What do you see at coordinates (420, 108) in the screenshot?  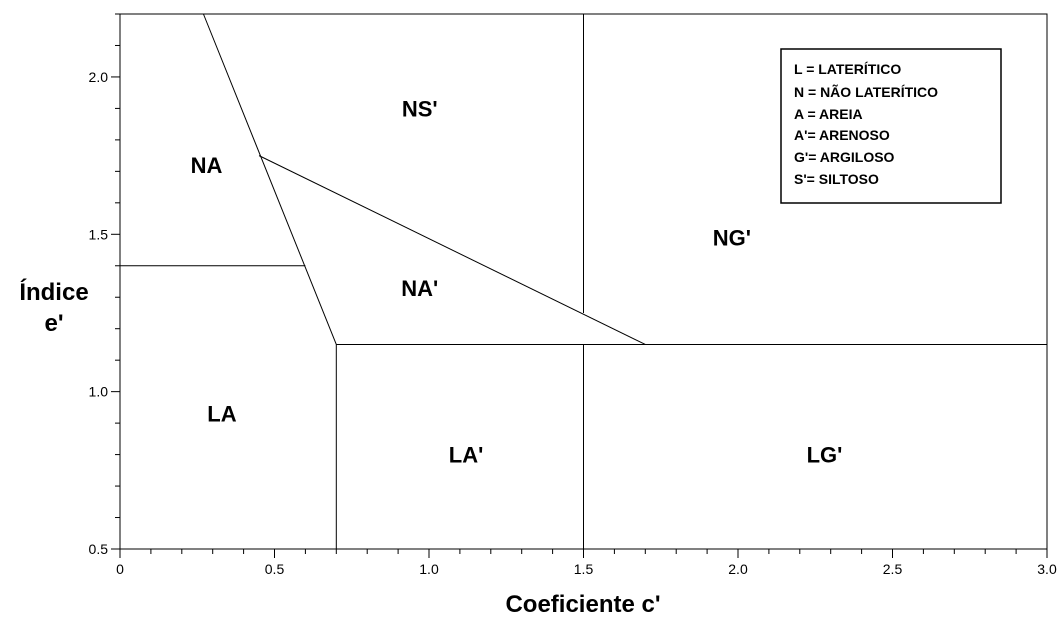 I see `region-label-ns-prime: NS'` at bounding box center [420, 108].